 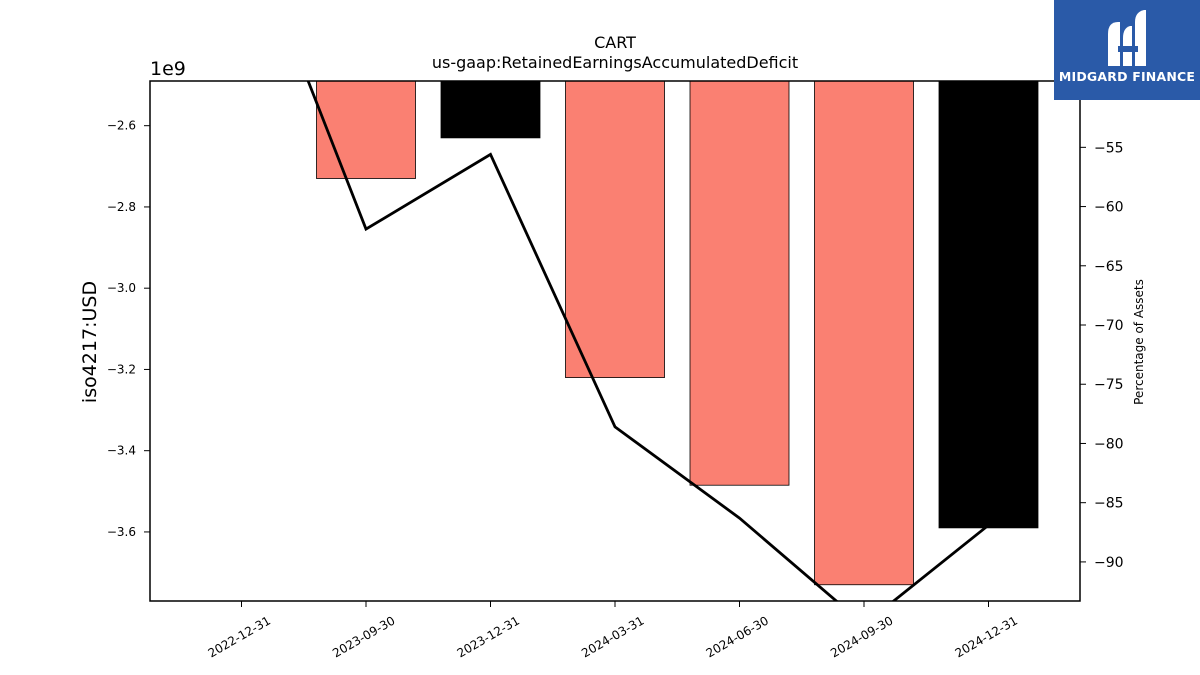 I want to click on y-tick-label: −3.2, so click(x=121, y=369).